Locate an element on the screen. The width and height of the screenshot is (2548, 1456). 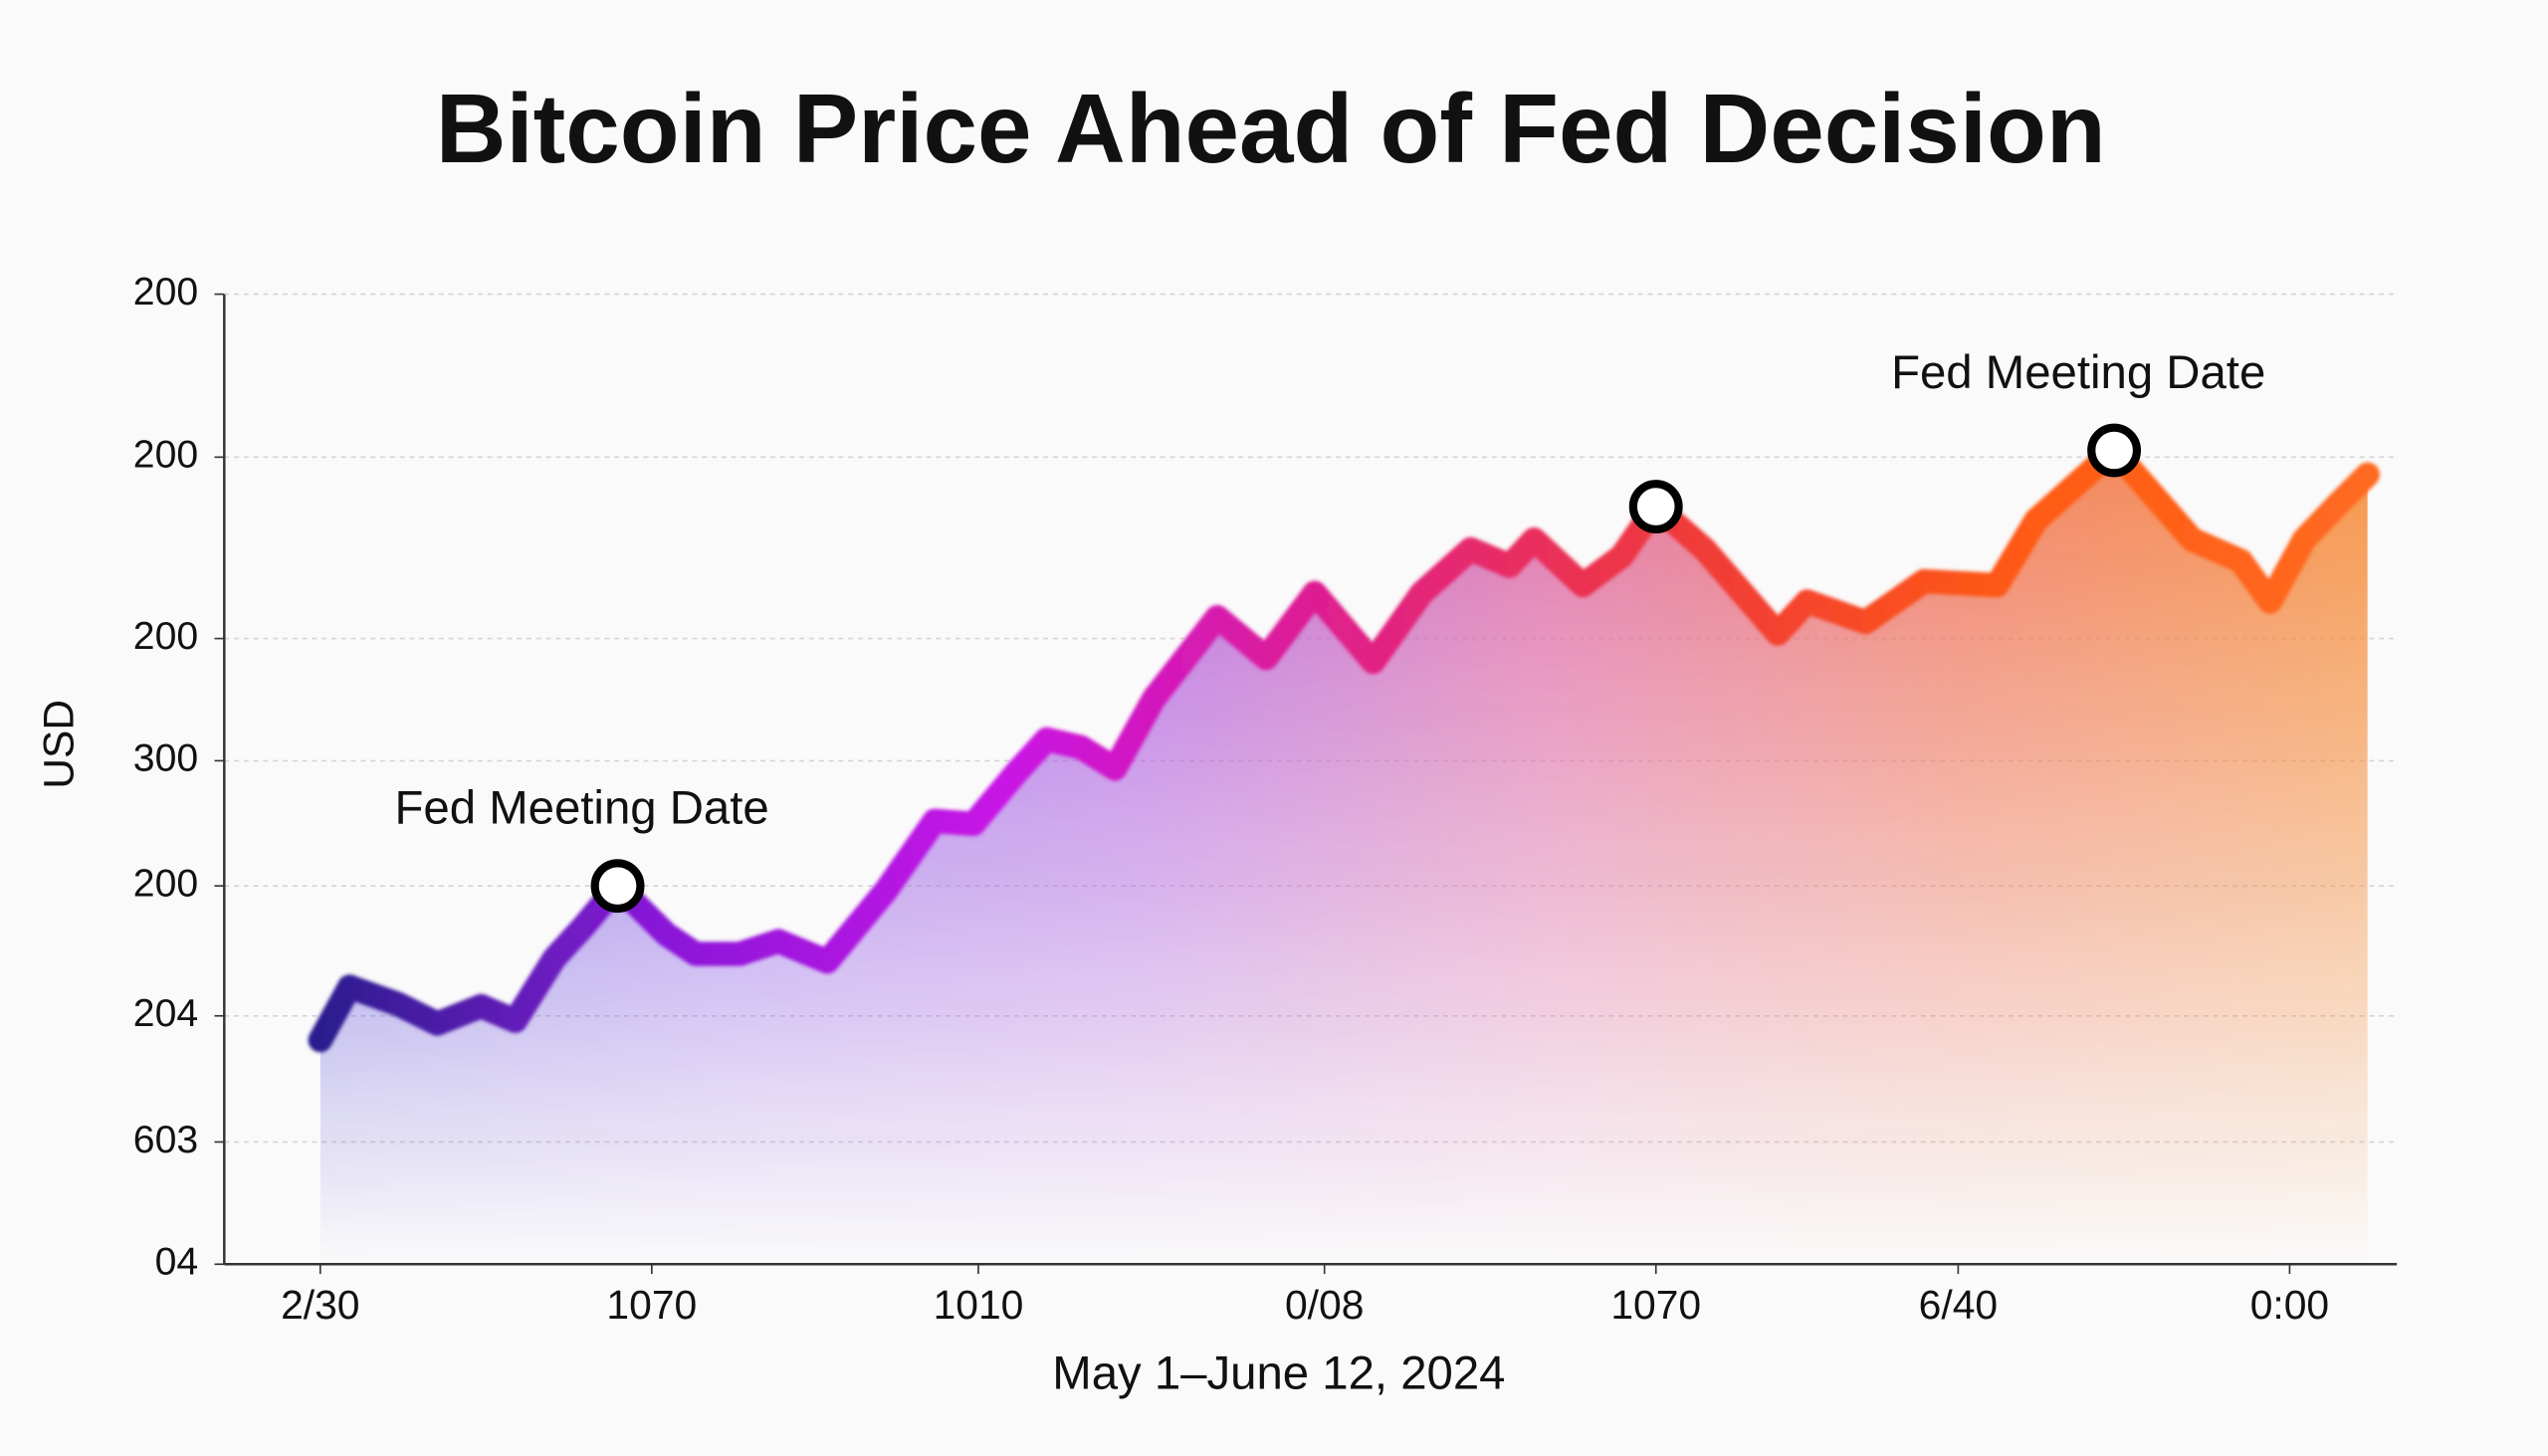
x-tick-label: 0:00 is located at coordinates (2289, 1305).